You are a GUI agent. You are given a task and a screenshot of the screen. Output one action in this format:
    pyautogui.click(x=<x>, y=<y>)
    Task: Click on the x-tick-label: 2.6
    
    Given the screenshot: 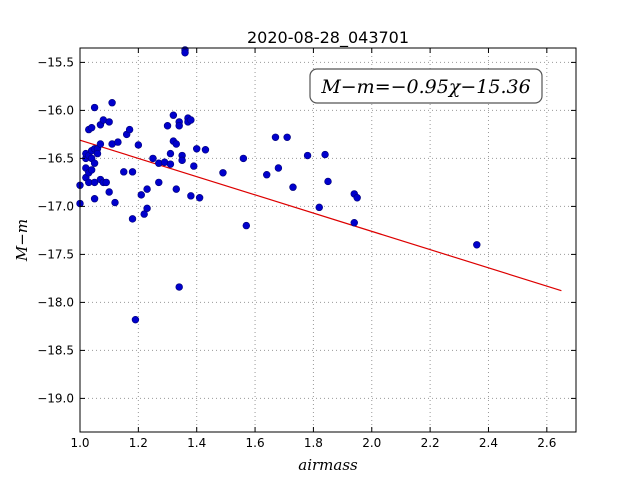 What is the action you would take?
    pyautogui.click(x=546, y=443)
    